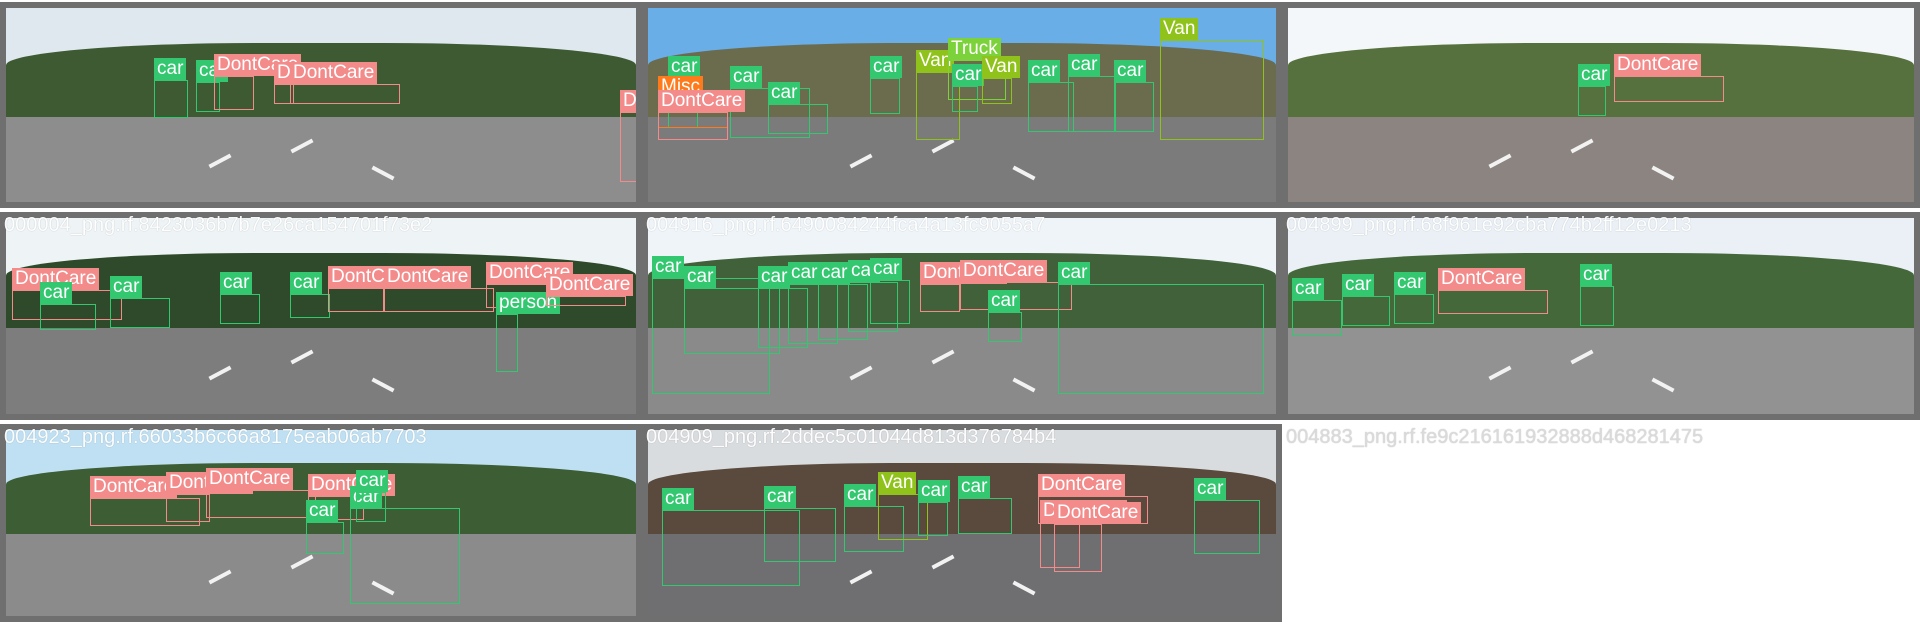  I want to click on image-filename: 004899_png.rf.68f961e92cba774b2ff12e0213, so click(1489, 225).